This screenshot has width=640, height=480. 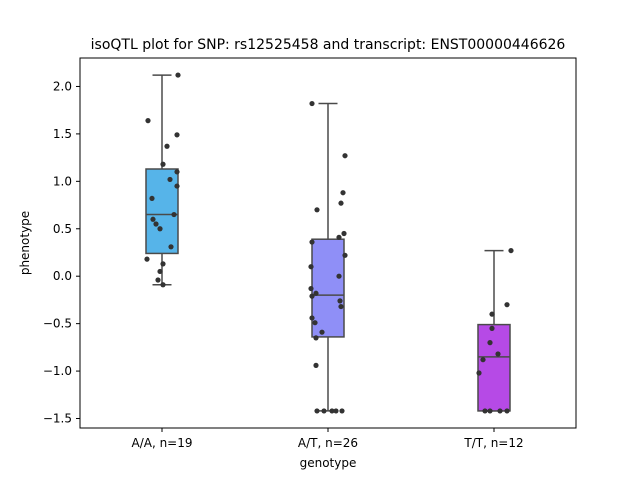 What do you see at coordinates (57, 324) in the screenshot?
I see `y-tick-label: −0.5` at bounding box center [57, 324].